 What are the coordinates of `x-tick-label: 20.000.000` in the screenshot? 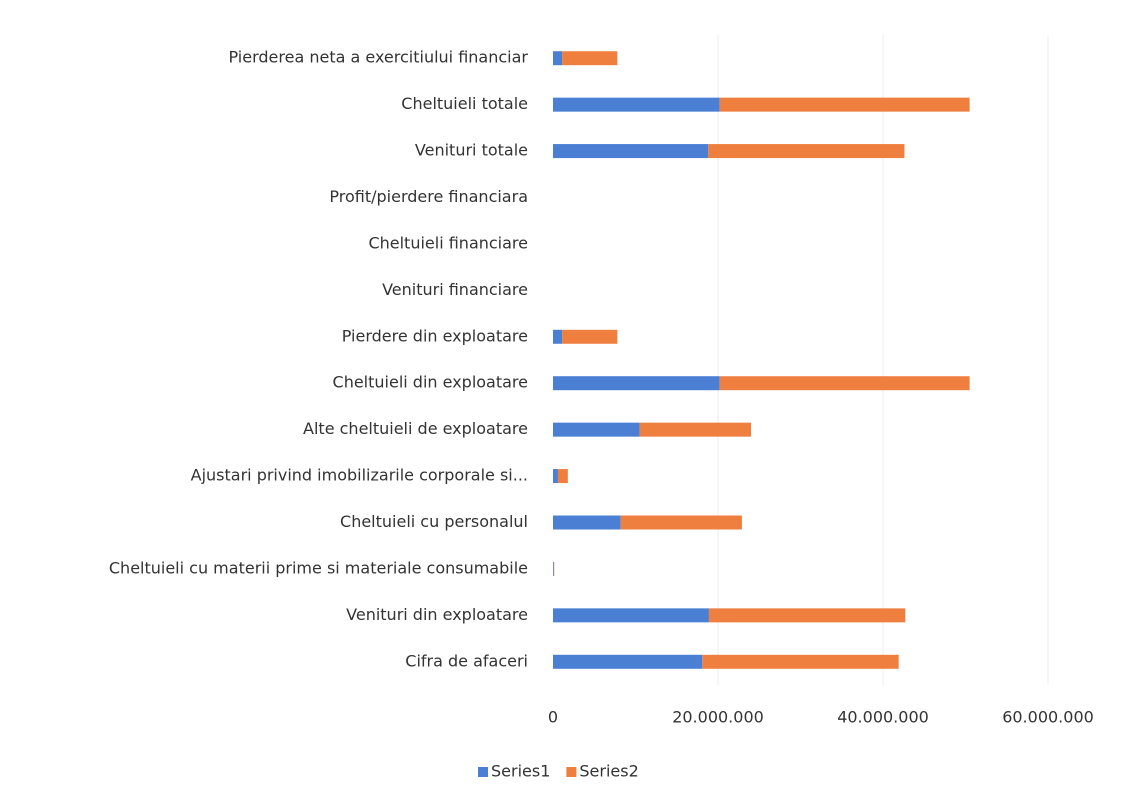 It's located at (718, 717).